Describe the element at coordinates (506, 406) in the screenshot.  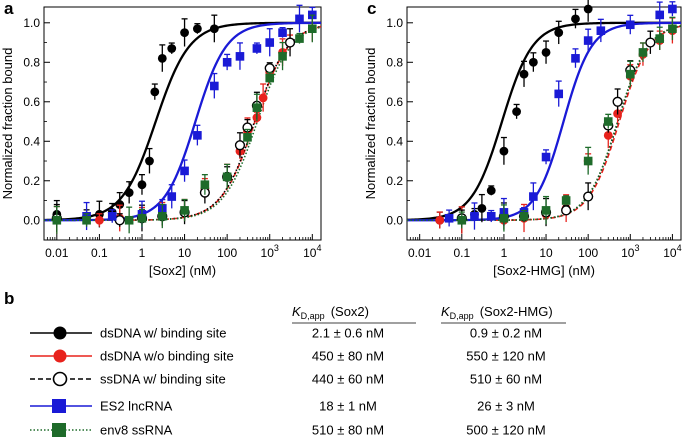
I see `kd-hmg-value: 26 ± 3 nM` at that location.